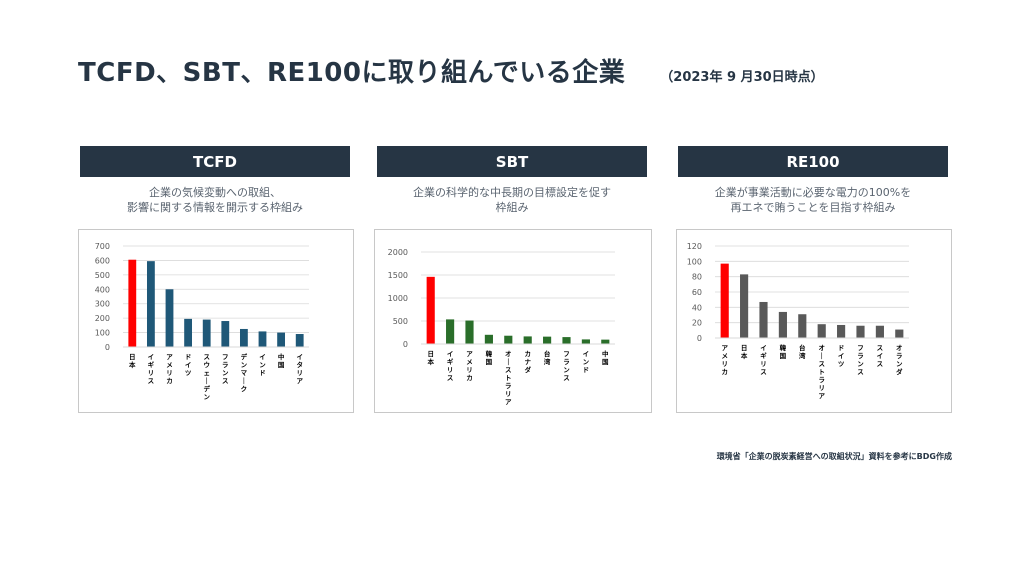  I want to click on column-sbt: SBT 企業の科学的な中長期の目標設定を促す 枠組み, so click(512, 182).